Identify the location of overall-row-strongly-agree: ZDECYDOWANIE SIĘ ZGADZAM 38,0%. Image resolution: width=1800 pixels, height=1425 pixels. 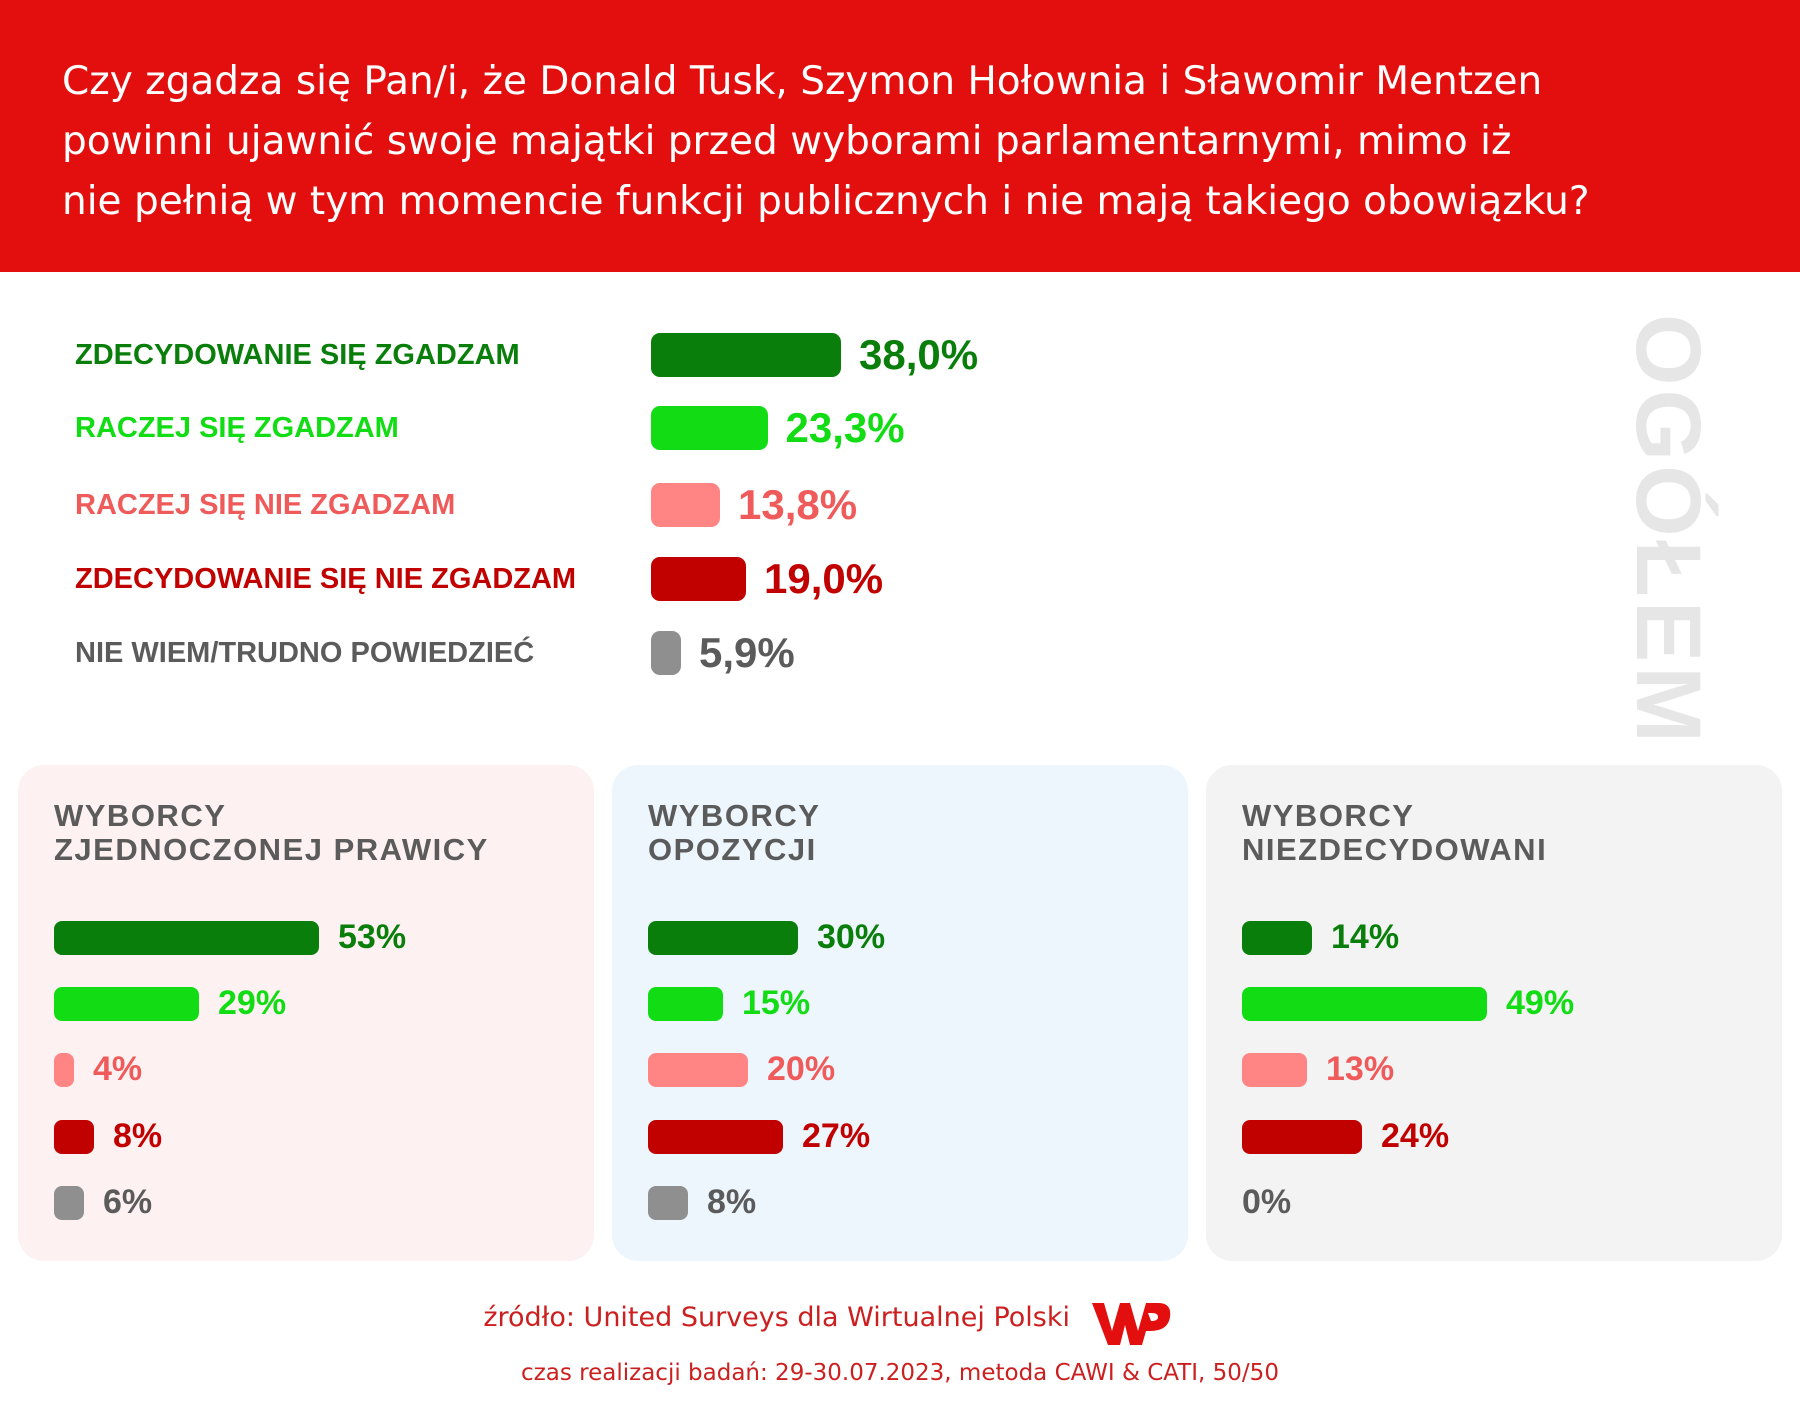
(550, 355).